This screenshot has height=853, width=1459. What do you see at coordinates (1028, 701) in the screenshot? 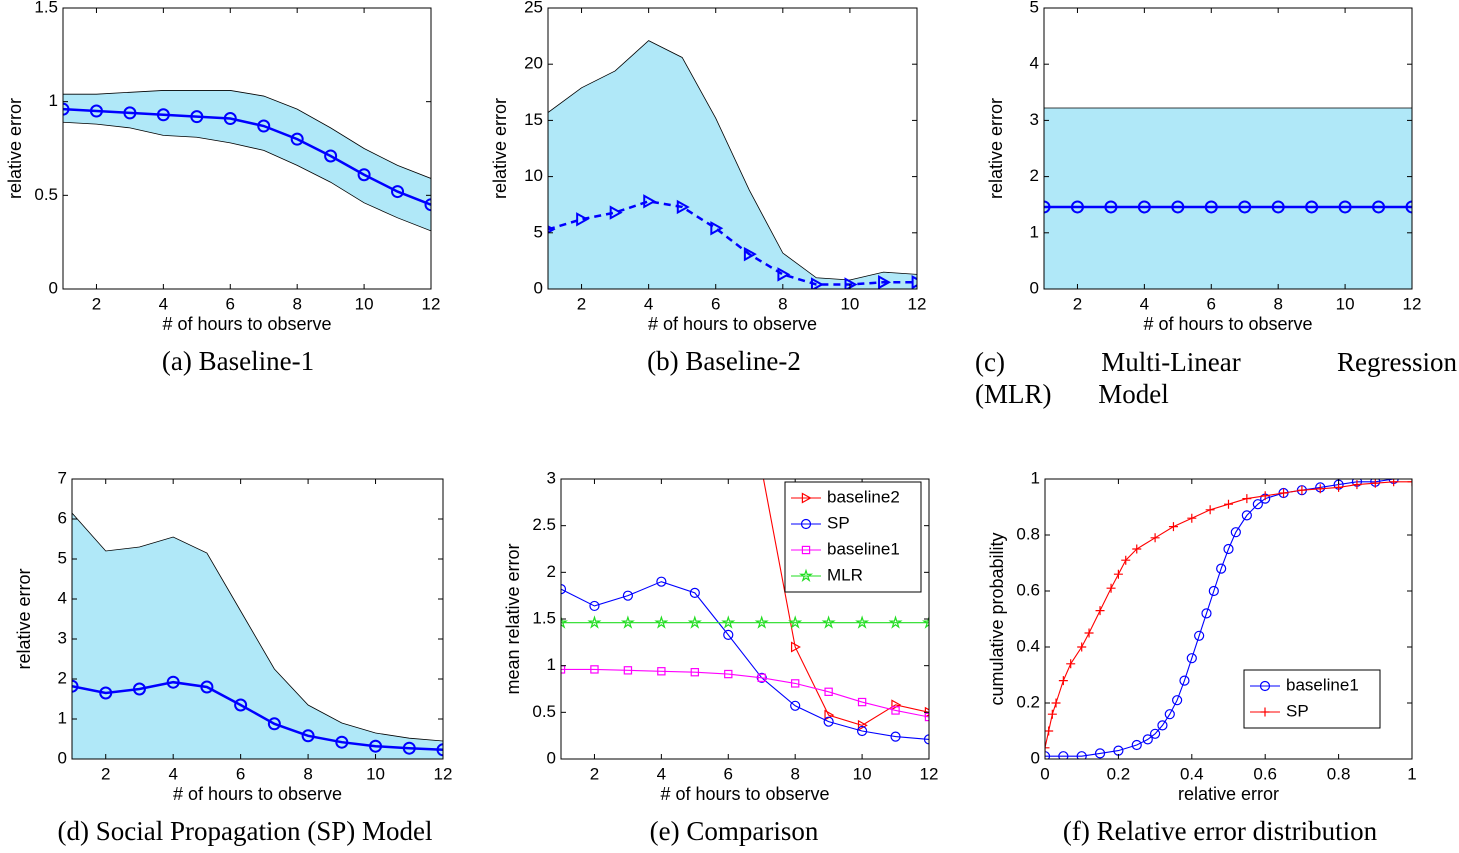
I see `y-tick-label: 0.2` at bounding box center [1028, 701].